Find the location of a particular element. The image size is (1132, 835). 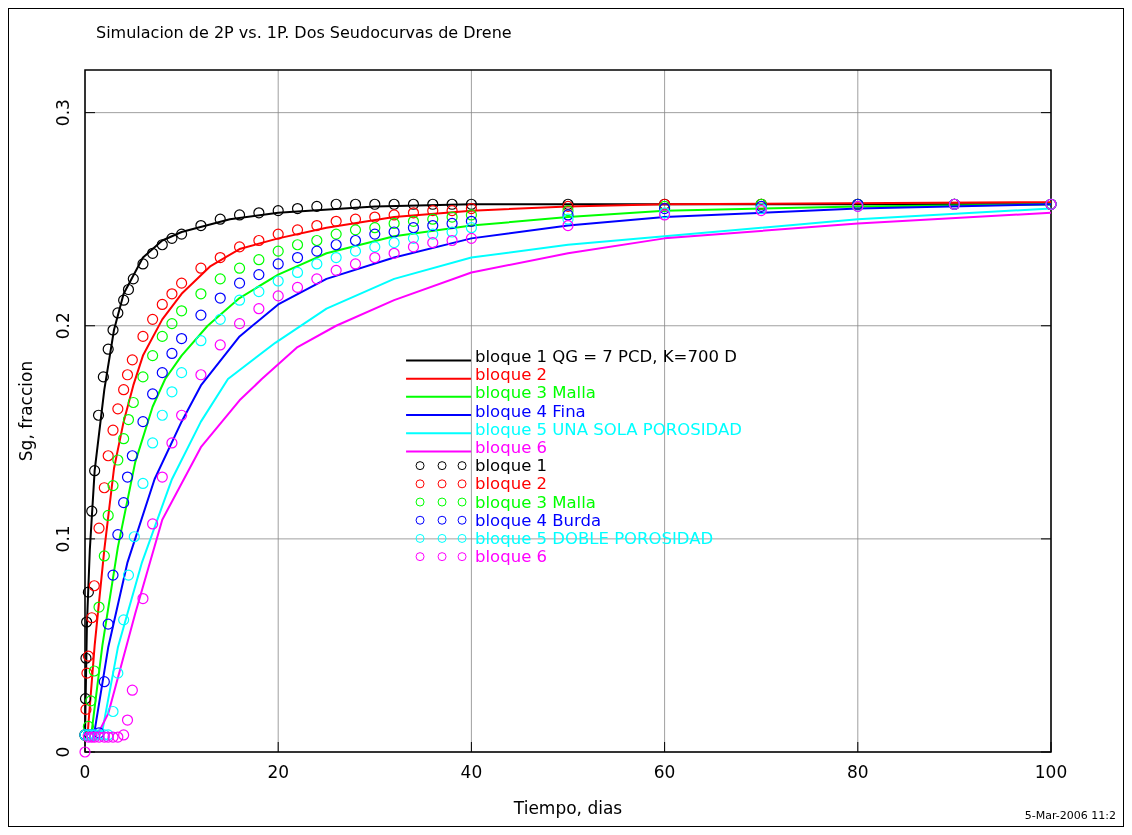

y-tick-label: 0.3 is located at coordinates (63, 113).